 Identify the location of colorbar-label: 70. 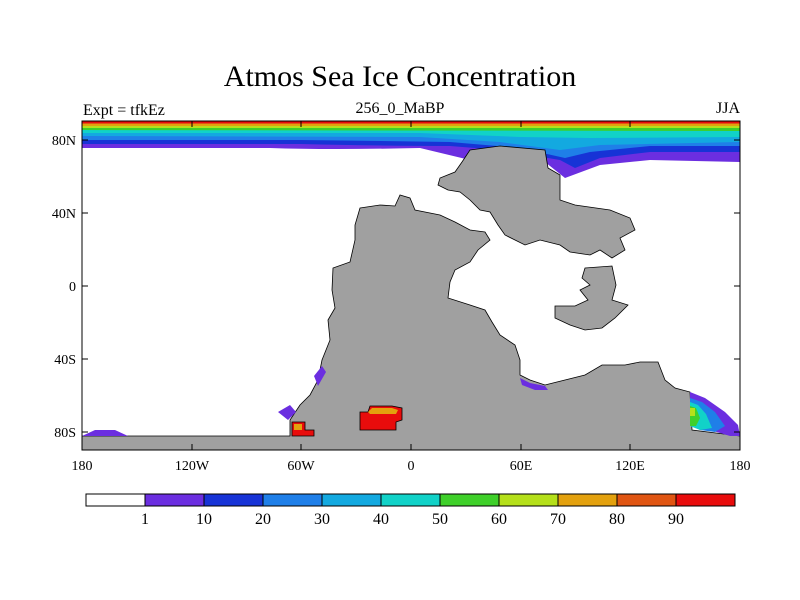
(558, 519).